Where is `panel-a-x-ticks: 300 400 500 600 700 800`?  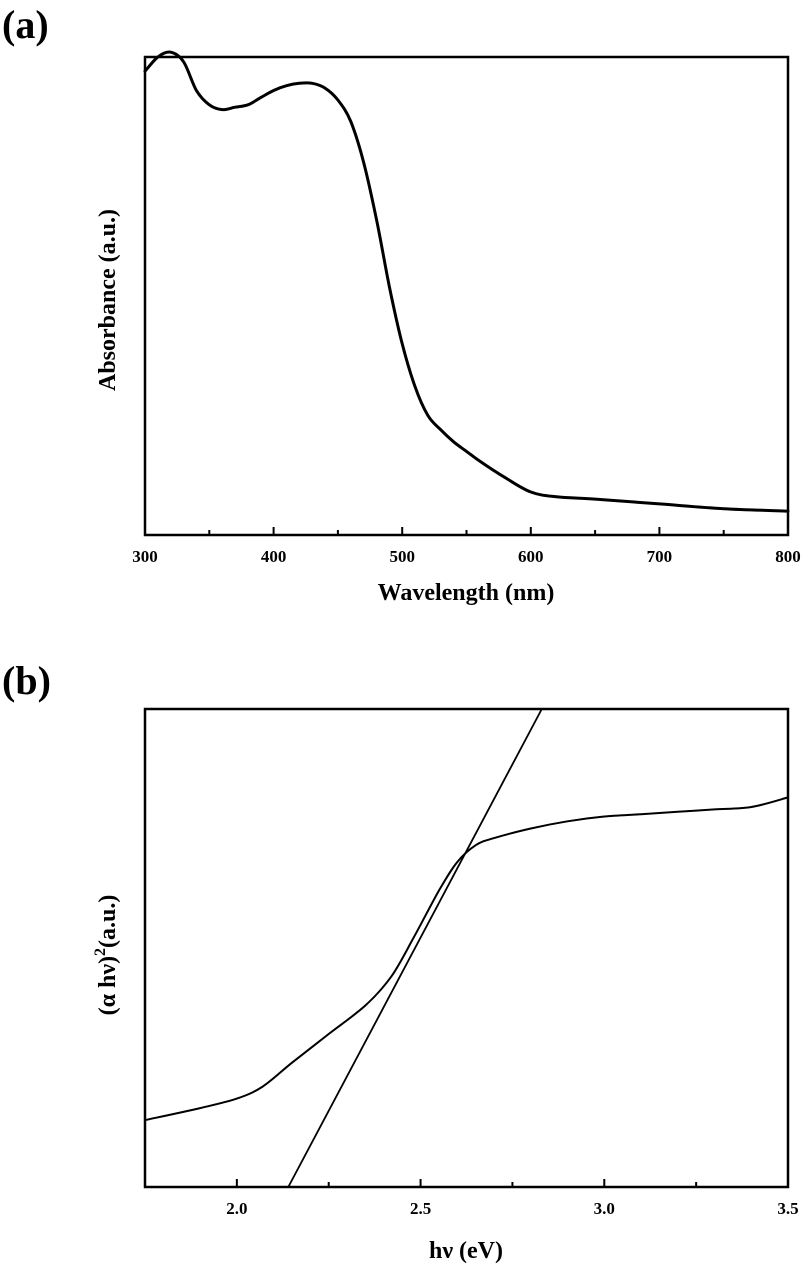
panel-a-x-ticks: 300 400 500 600 700 800 is located at coordinates (466, 546).